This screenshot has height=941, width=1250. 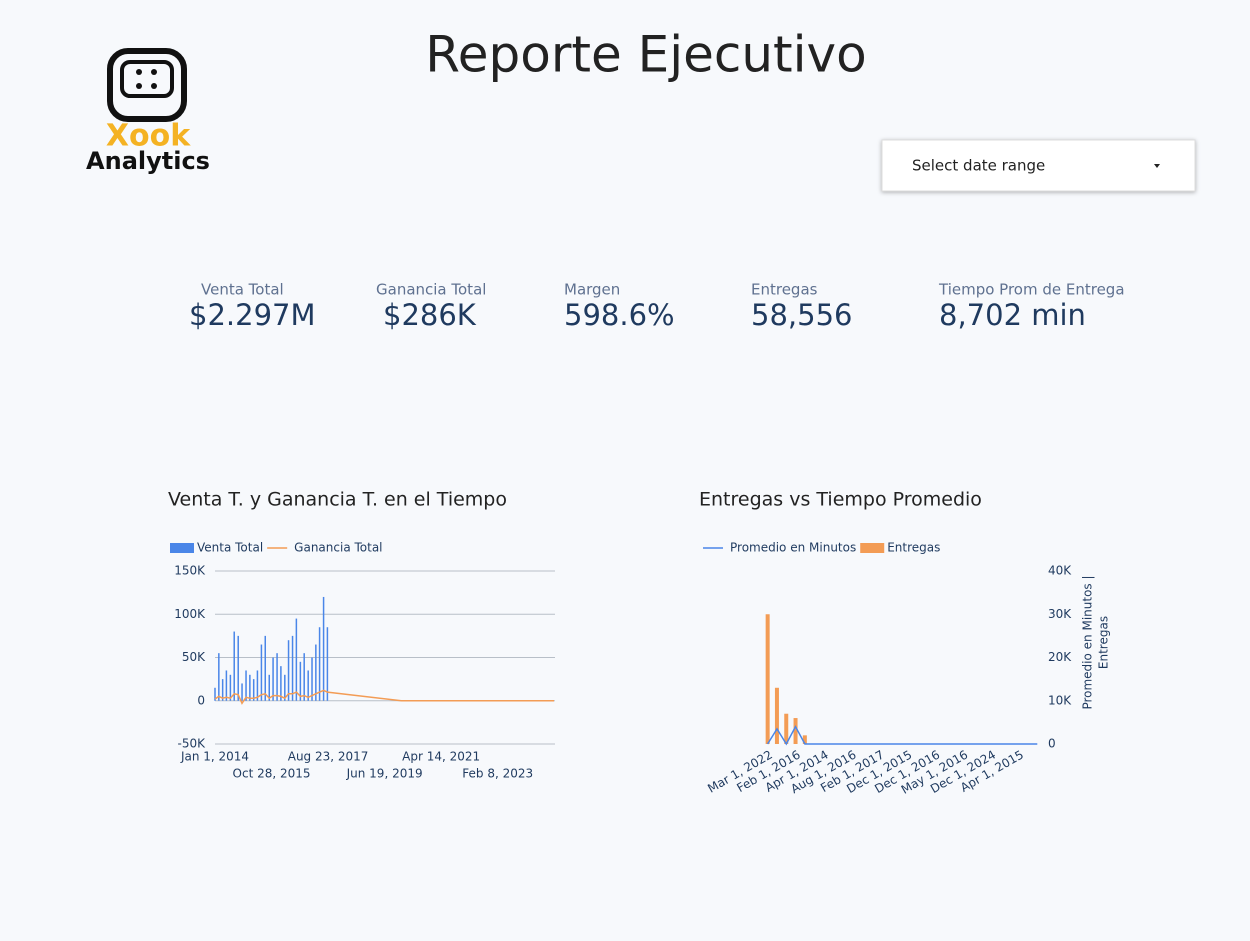 What do you see at coordinates (913, 548) in the screenshot?
I see `legend-label: Entregas` at bounding box center [913, 548].